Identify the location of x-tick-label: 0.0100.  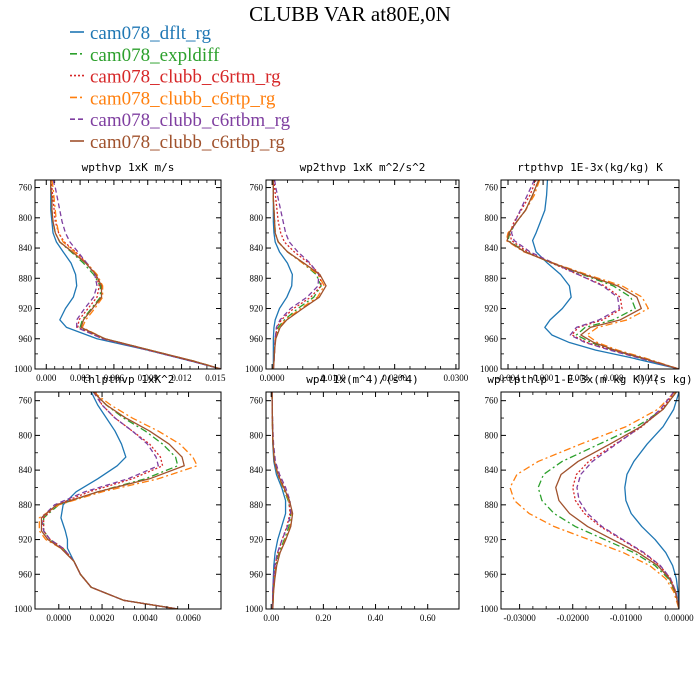
(333, 378).